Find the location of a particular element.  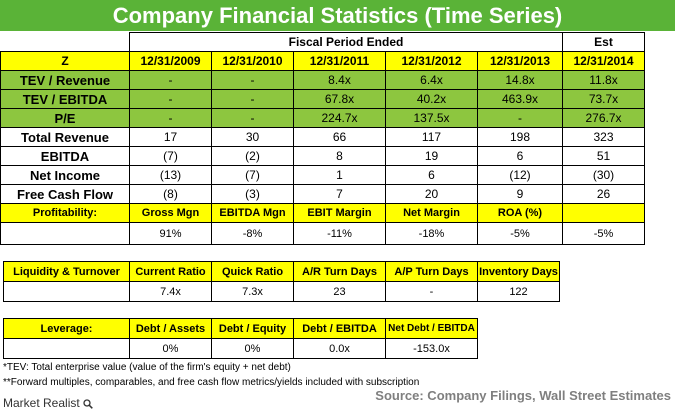

column-header: EBITDA Mgn is located at coordinates (252, 213).